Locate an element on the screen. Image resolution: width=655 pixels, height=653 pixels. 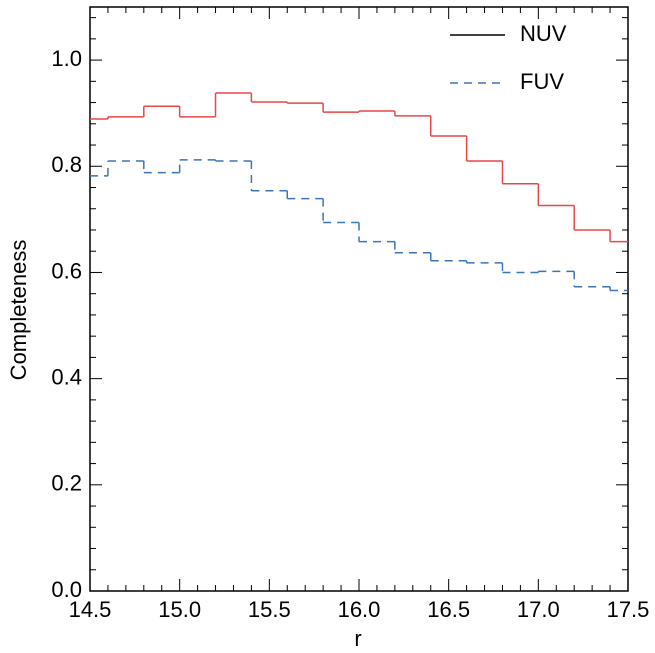
y-tick-label: 0.0 is located at coordinates (66, 589).